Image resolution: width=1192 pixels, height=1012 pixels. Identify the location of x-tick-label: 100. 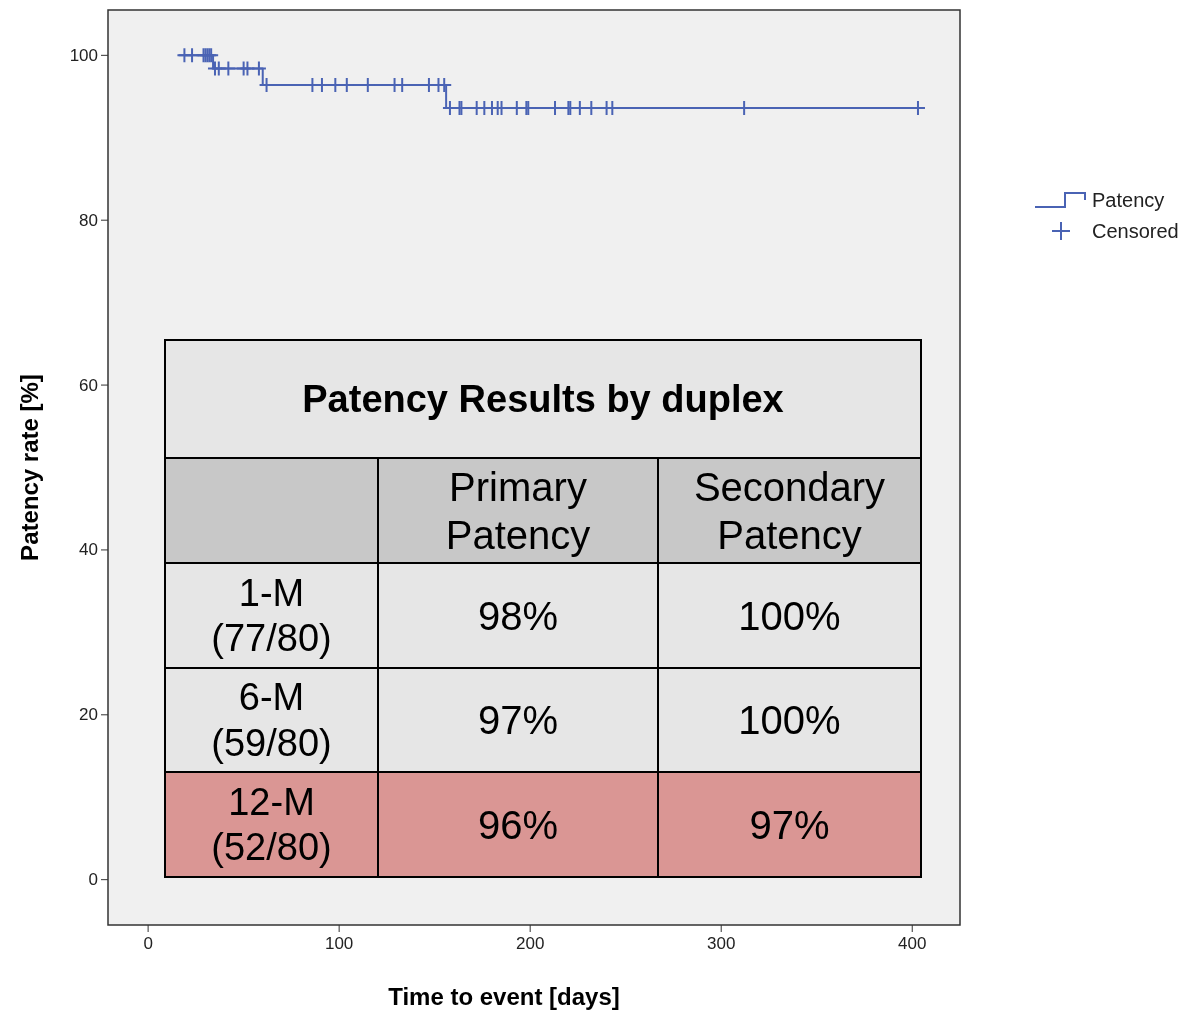
(339, 943).